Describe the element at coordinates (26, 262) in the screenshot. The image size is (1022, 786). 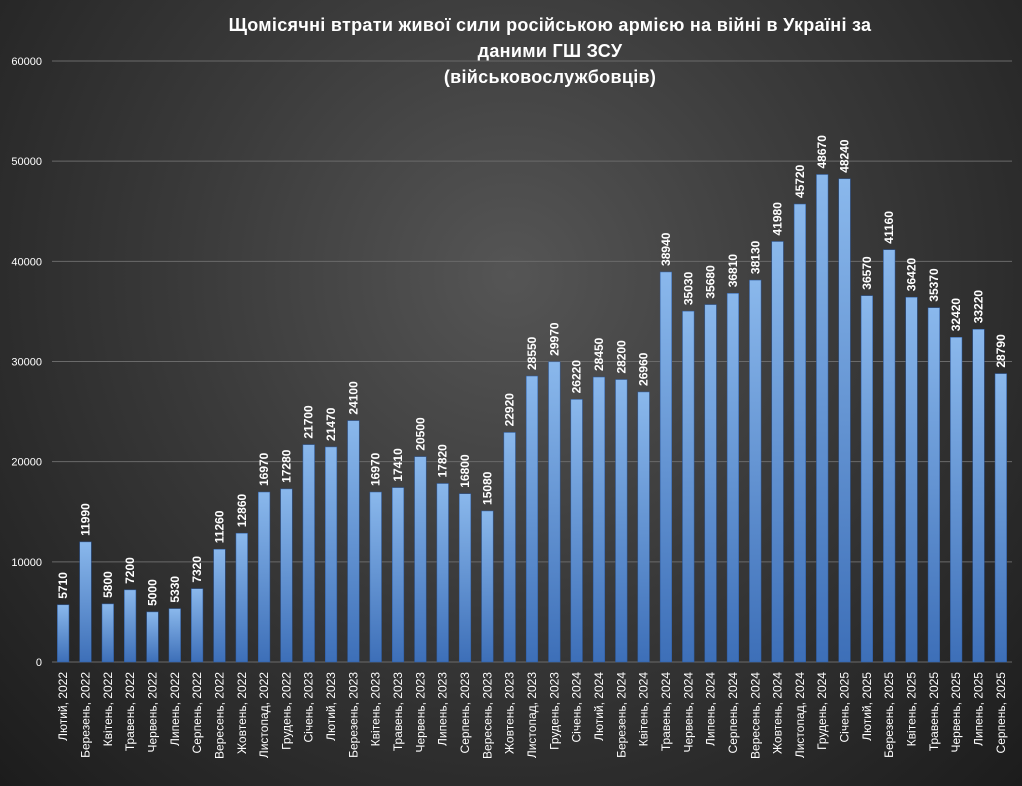
I see `y-tick-label: 40000` at that location.